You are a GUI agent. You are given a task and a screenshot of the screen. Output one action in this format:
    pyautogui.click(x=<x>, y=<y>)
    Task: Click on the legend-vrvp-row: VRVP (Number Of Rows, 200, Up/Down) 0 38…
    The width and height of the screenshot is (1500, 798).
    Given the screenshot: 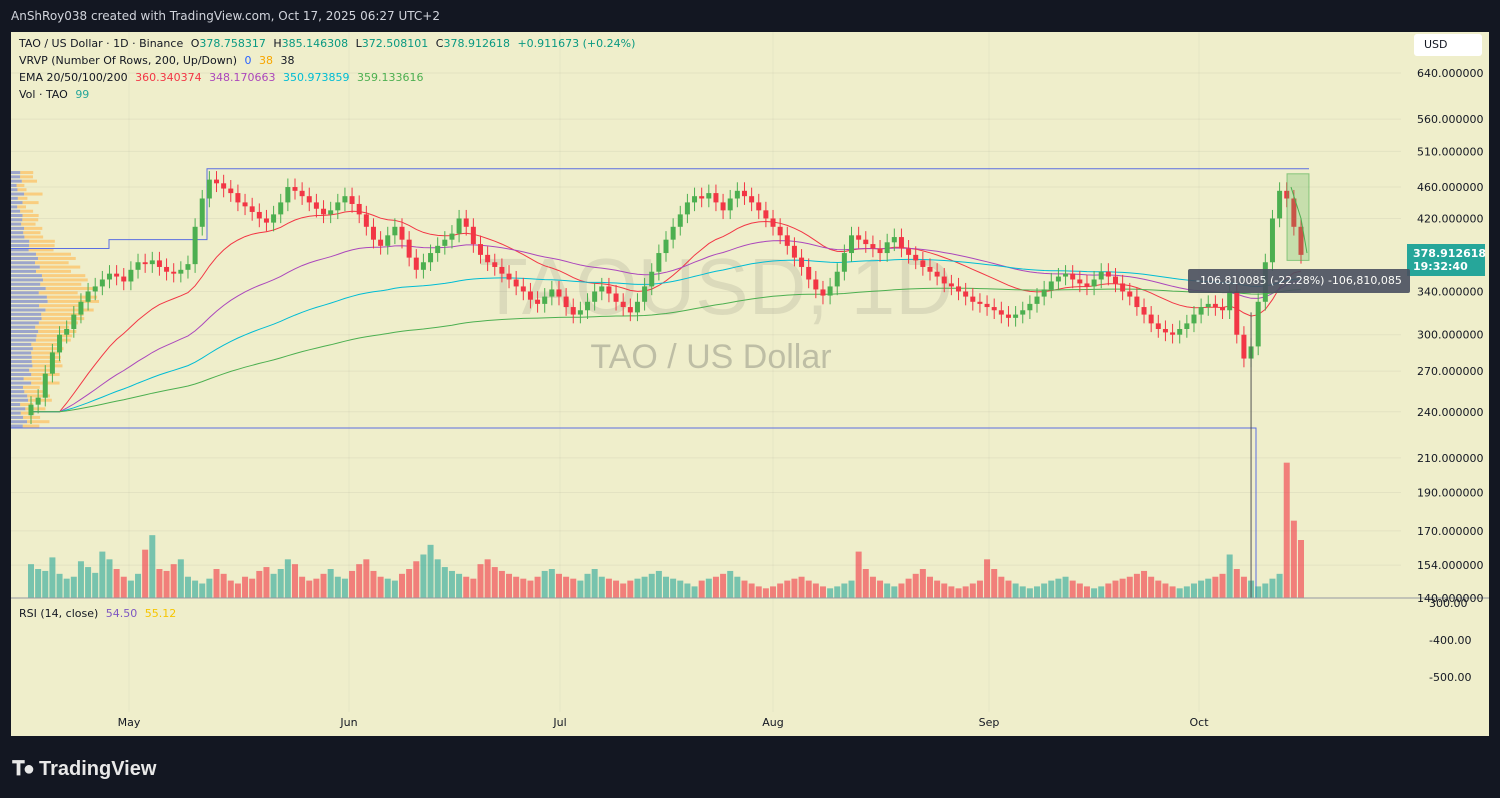 What is the action you would take?
    pyautogui.click(x=159, y=60)
    